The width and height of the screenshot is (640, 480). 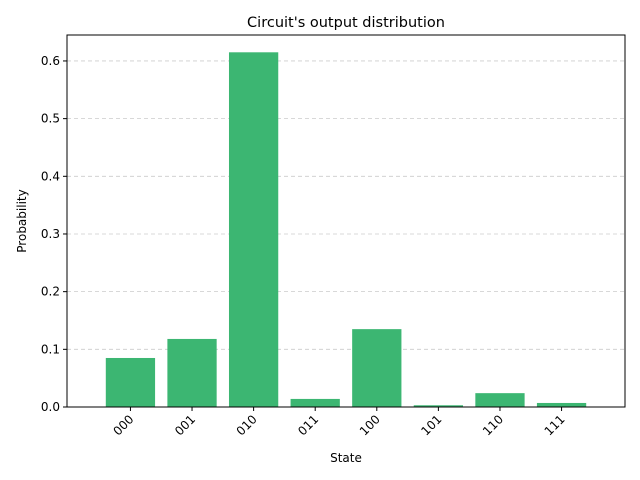 I want to click on y-axis-label: Probability, so click(x=22, y=220).